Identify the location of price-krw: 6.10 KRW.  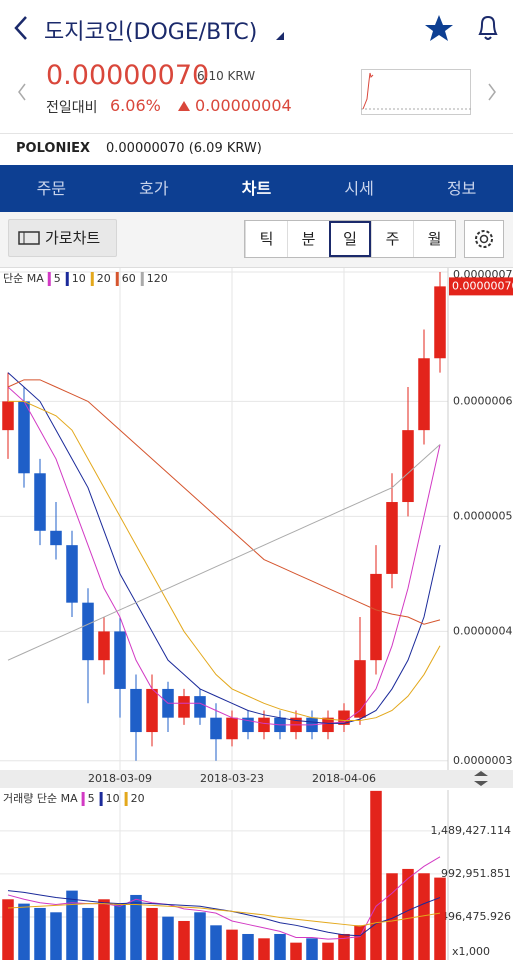
(226, 76).